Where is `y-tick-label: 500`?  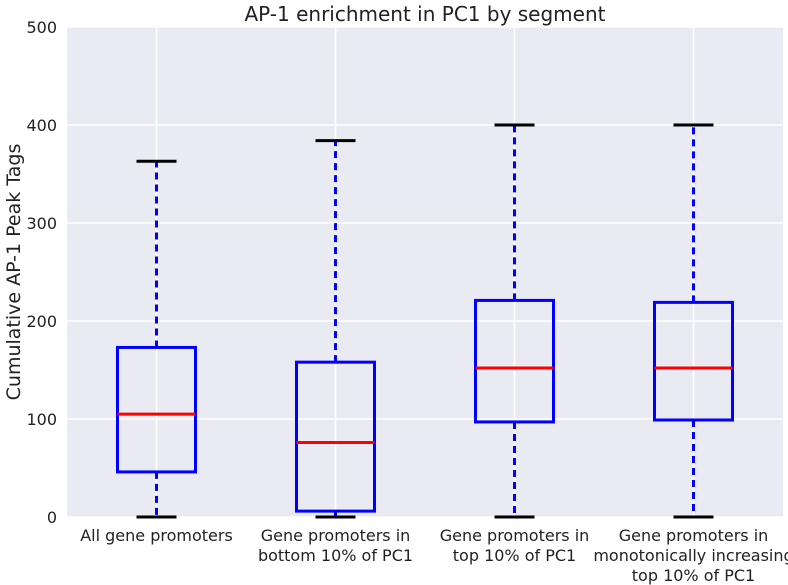
y-tick-label: 500 is located at coordinates (41, 27).